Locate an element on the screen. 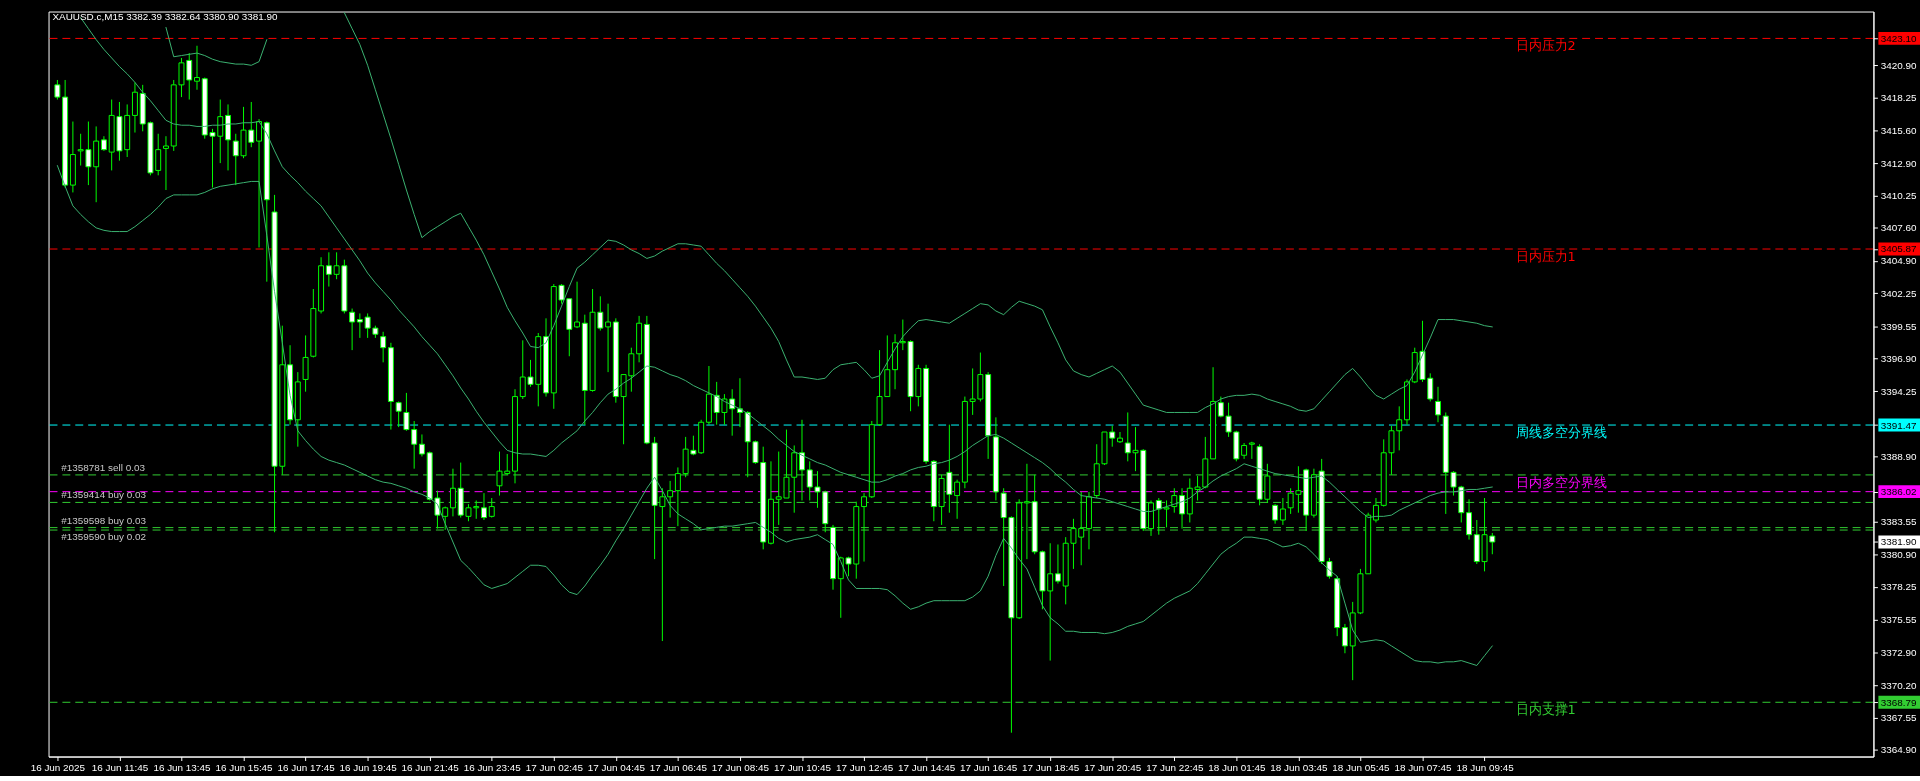 The image size is (1920, 781). y-tick-label: 3372.90 is located at coordinates (1899, 652).